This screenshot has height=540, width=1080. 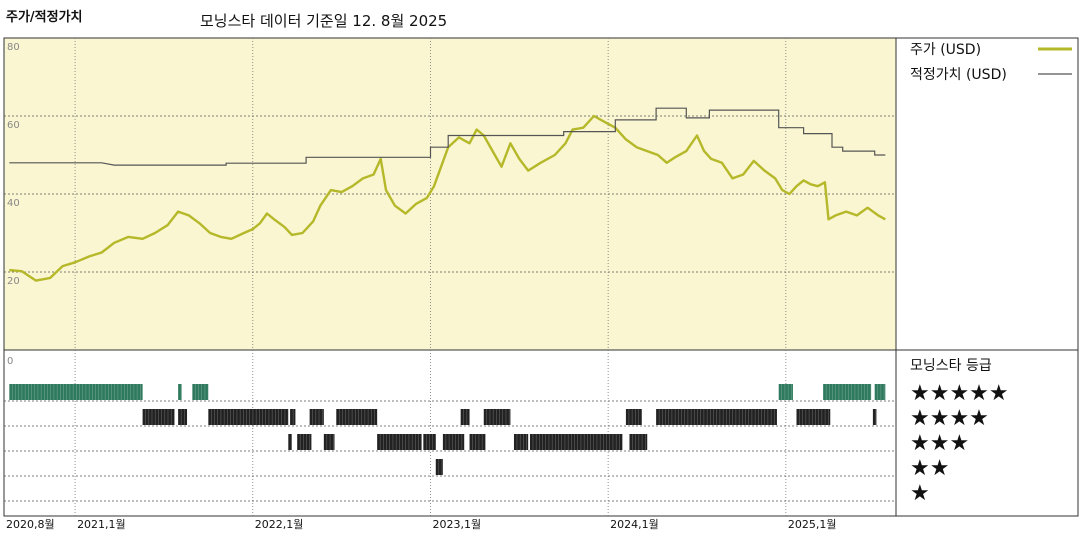 I want to click on y-tick-label: 80, so click(x=13, y=47).